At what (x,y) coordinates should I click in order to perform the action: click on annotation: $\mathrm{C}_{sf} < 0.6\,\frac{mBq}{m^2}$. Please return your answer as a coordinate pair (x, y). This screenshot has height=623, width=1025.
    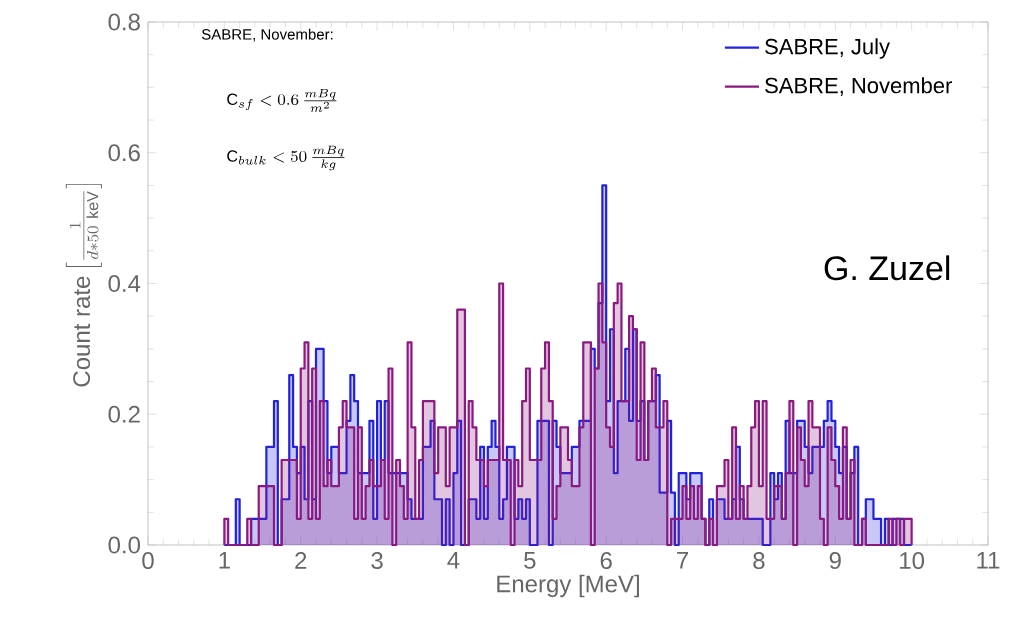
    Looking at the image, I should click on (282, 100).